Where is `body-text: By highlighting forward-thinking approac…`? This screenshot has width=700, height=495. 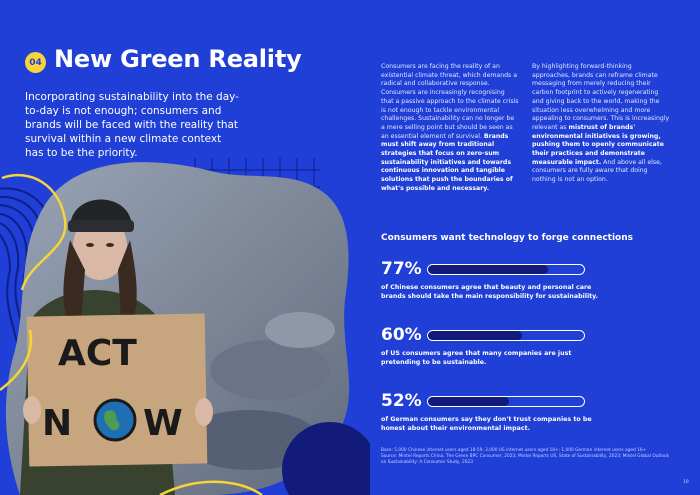 body-text: By highlighting forward-thinking approac… is located at coordinates (601, 97).